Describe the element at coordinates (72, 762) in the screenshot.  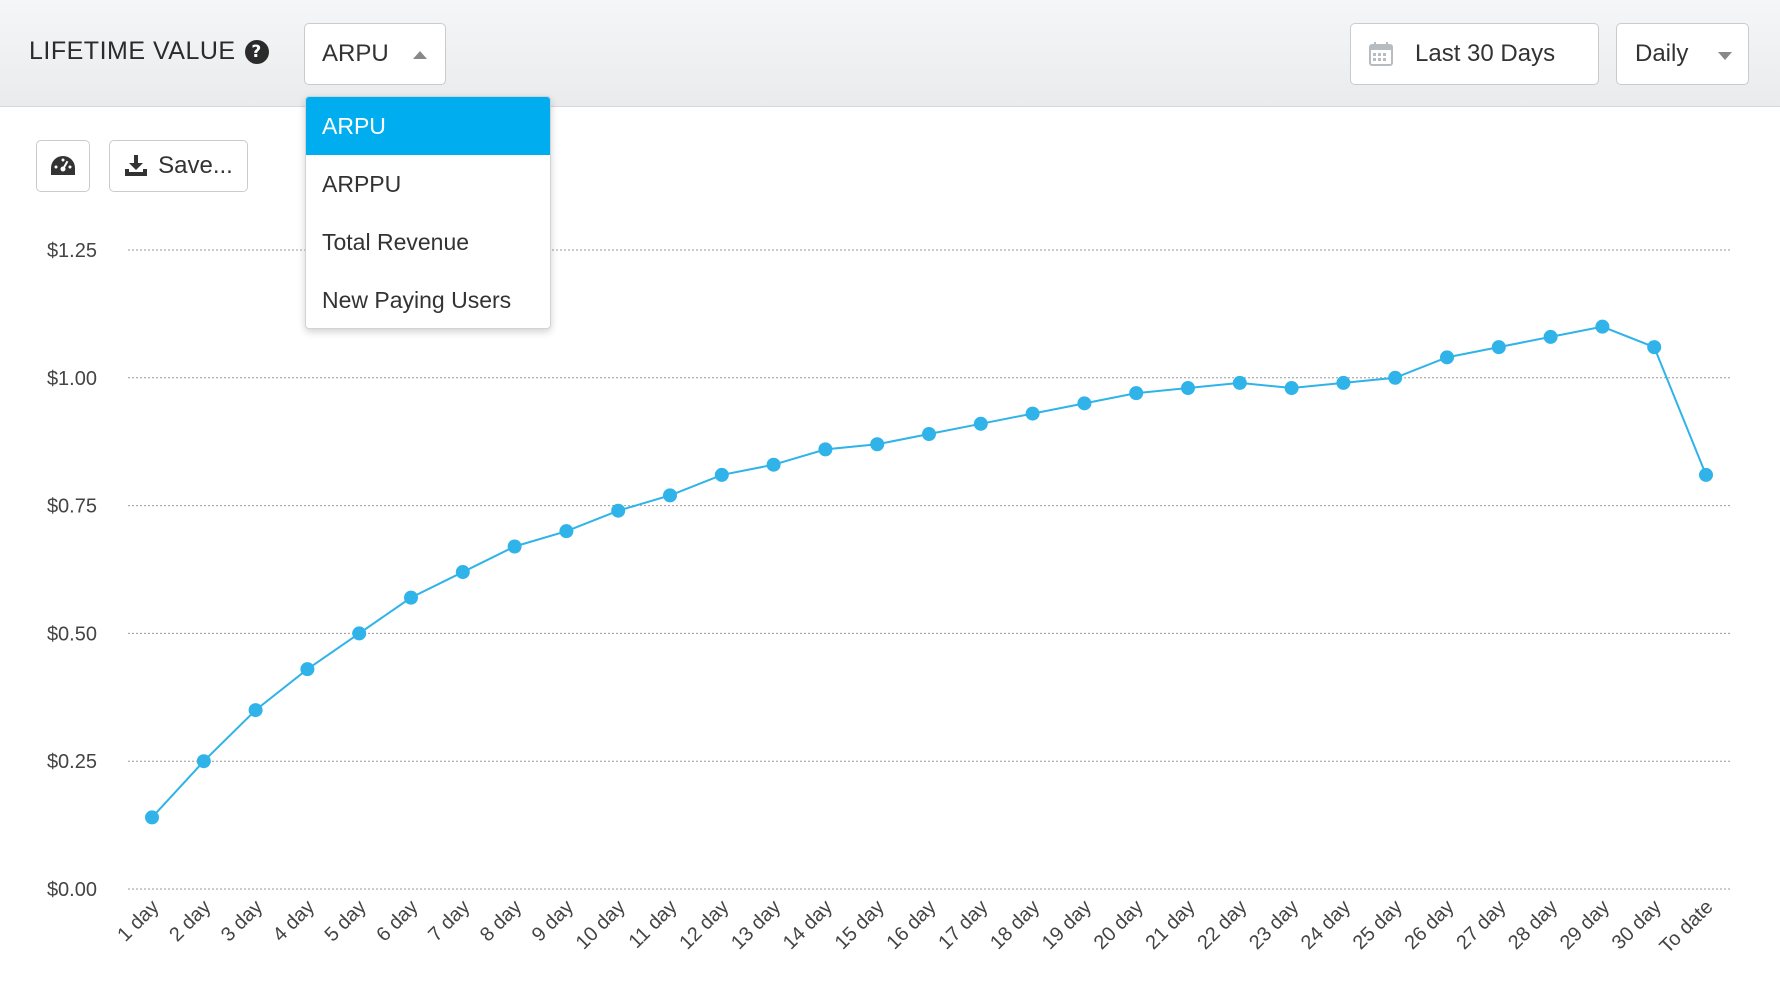
I see `y-tick-label: $0.25` at that location.